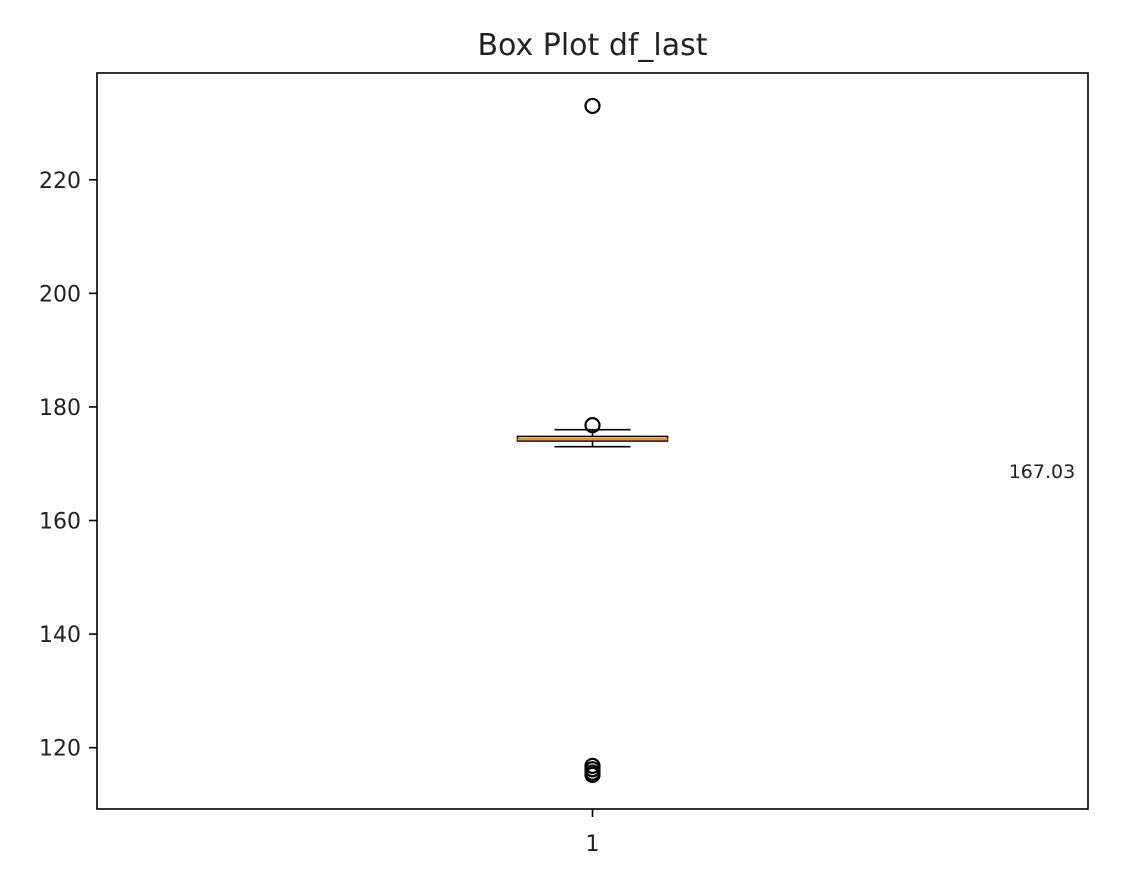 Image resolution: width=1134 pixels, height=884 pixels. What do you see at coordinates (60, 522) in the screenshot?
I see `y-tick-label: 160` at bounding box center [60, 522].